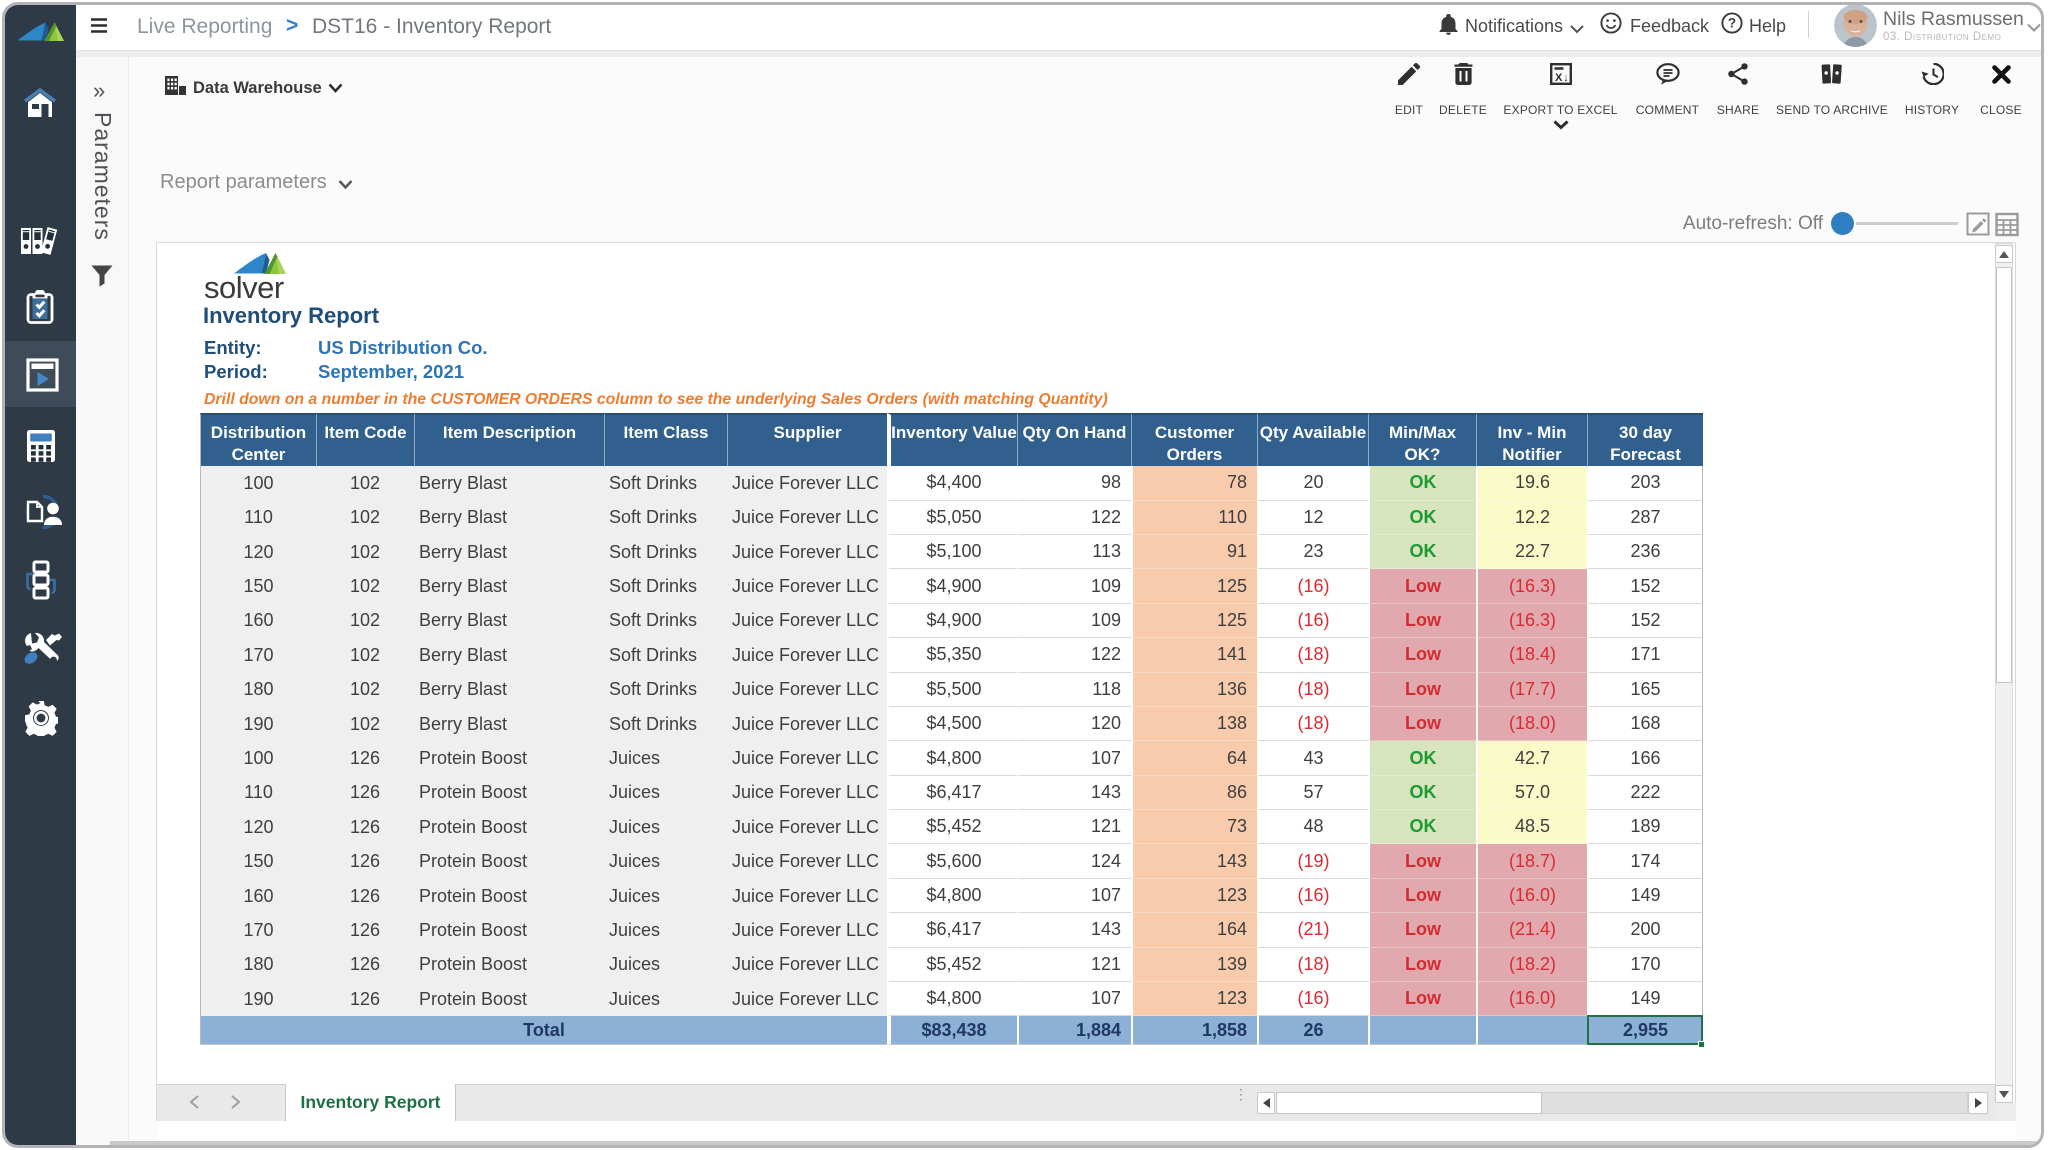 This screenshot has width=2048, height=1150. I want to click on svg-text: X ↓, so click(1562, 78).